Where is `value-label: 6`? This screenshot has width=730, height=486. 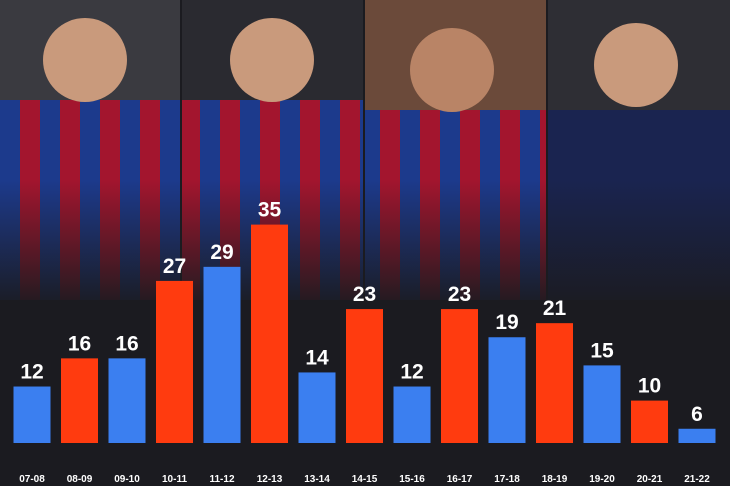 value-label: 6 is located at coordinates (697, 414).